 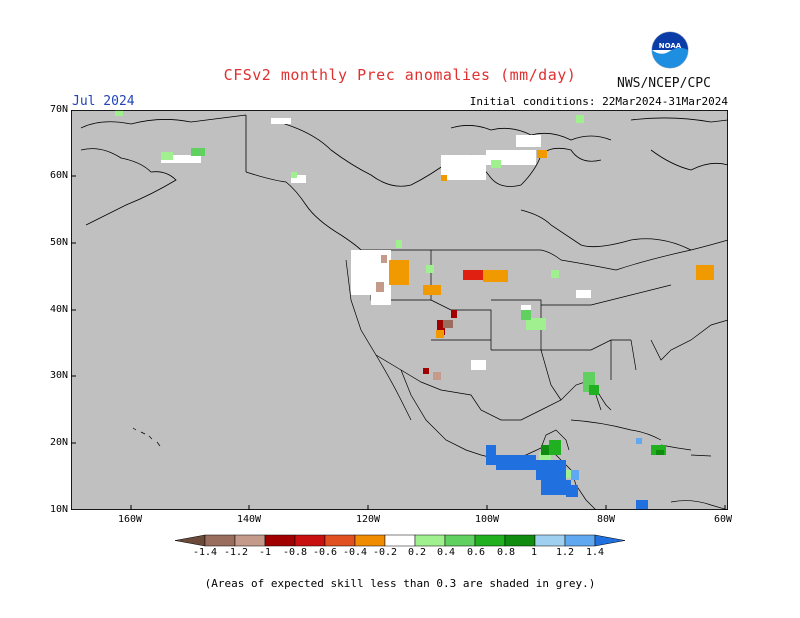 I want to click on lon-label-100w: 100W, so click(x=487, y=519).